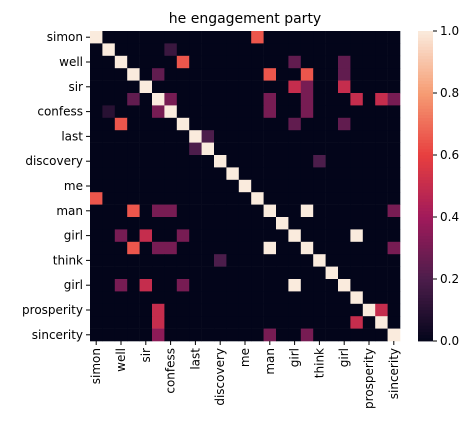 The height and width of the screenshot is (434, 474). What do you see at coordinates (171, 371) in the screenshot?
I see `x-tick-label: confess` at bounding box center [171, 371].